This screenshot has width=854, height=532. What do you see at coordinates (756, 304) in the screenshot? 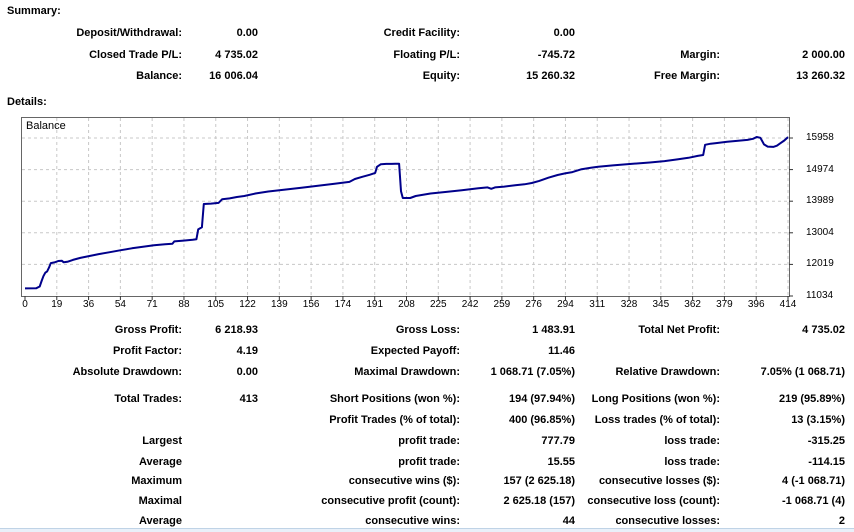
I see `x-axis-tick-label: 396` at bounding box center [756, 304].